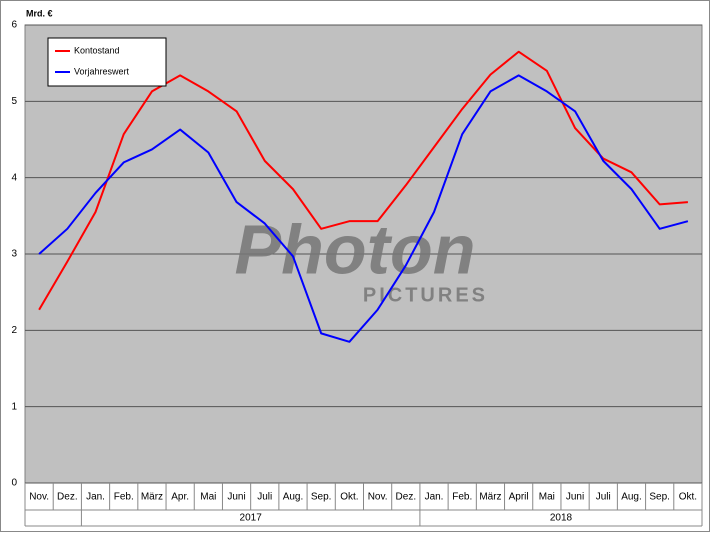 The image size is (711, 533). What do you see at coordinates (14, 483) in the screenshot?
I see `y-tick-label: 0` at bounding box center [14, 483].